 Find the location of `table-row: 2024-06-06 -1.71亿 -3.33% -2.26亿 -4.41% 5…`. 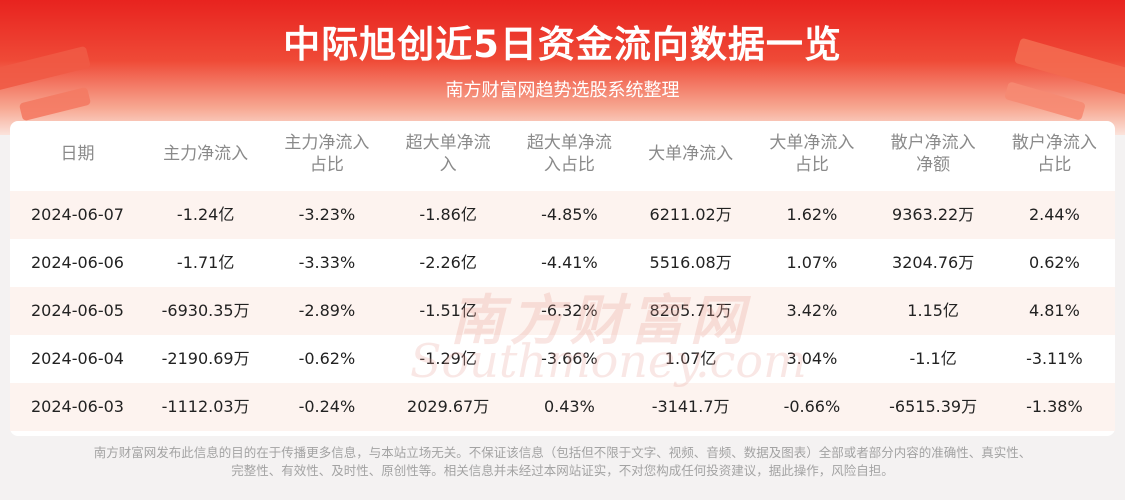

table-row: 2024-06-06 -1.71亿 -3.33% -2.26亿 -4.41% 5… is located at coordinates (562, 263).